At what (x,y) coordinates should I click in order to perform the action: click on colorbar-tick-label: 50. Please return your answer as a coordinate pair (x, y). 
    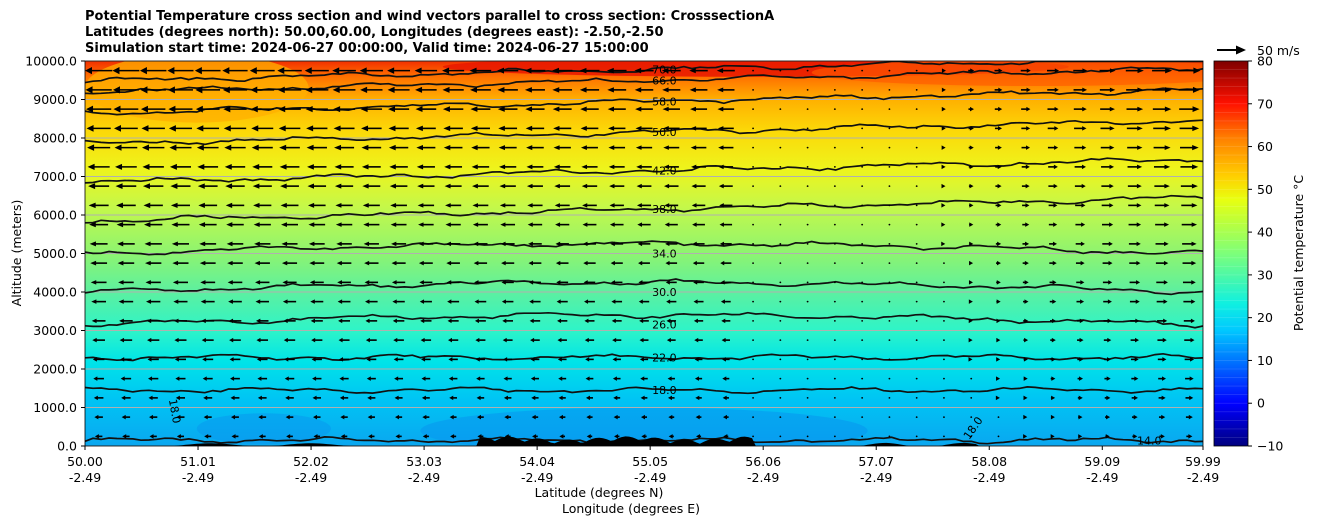
    Looking at the image, I should click on (1265, 189).